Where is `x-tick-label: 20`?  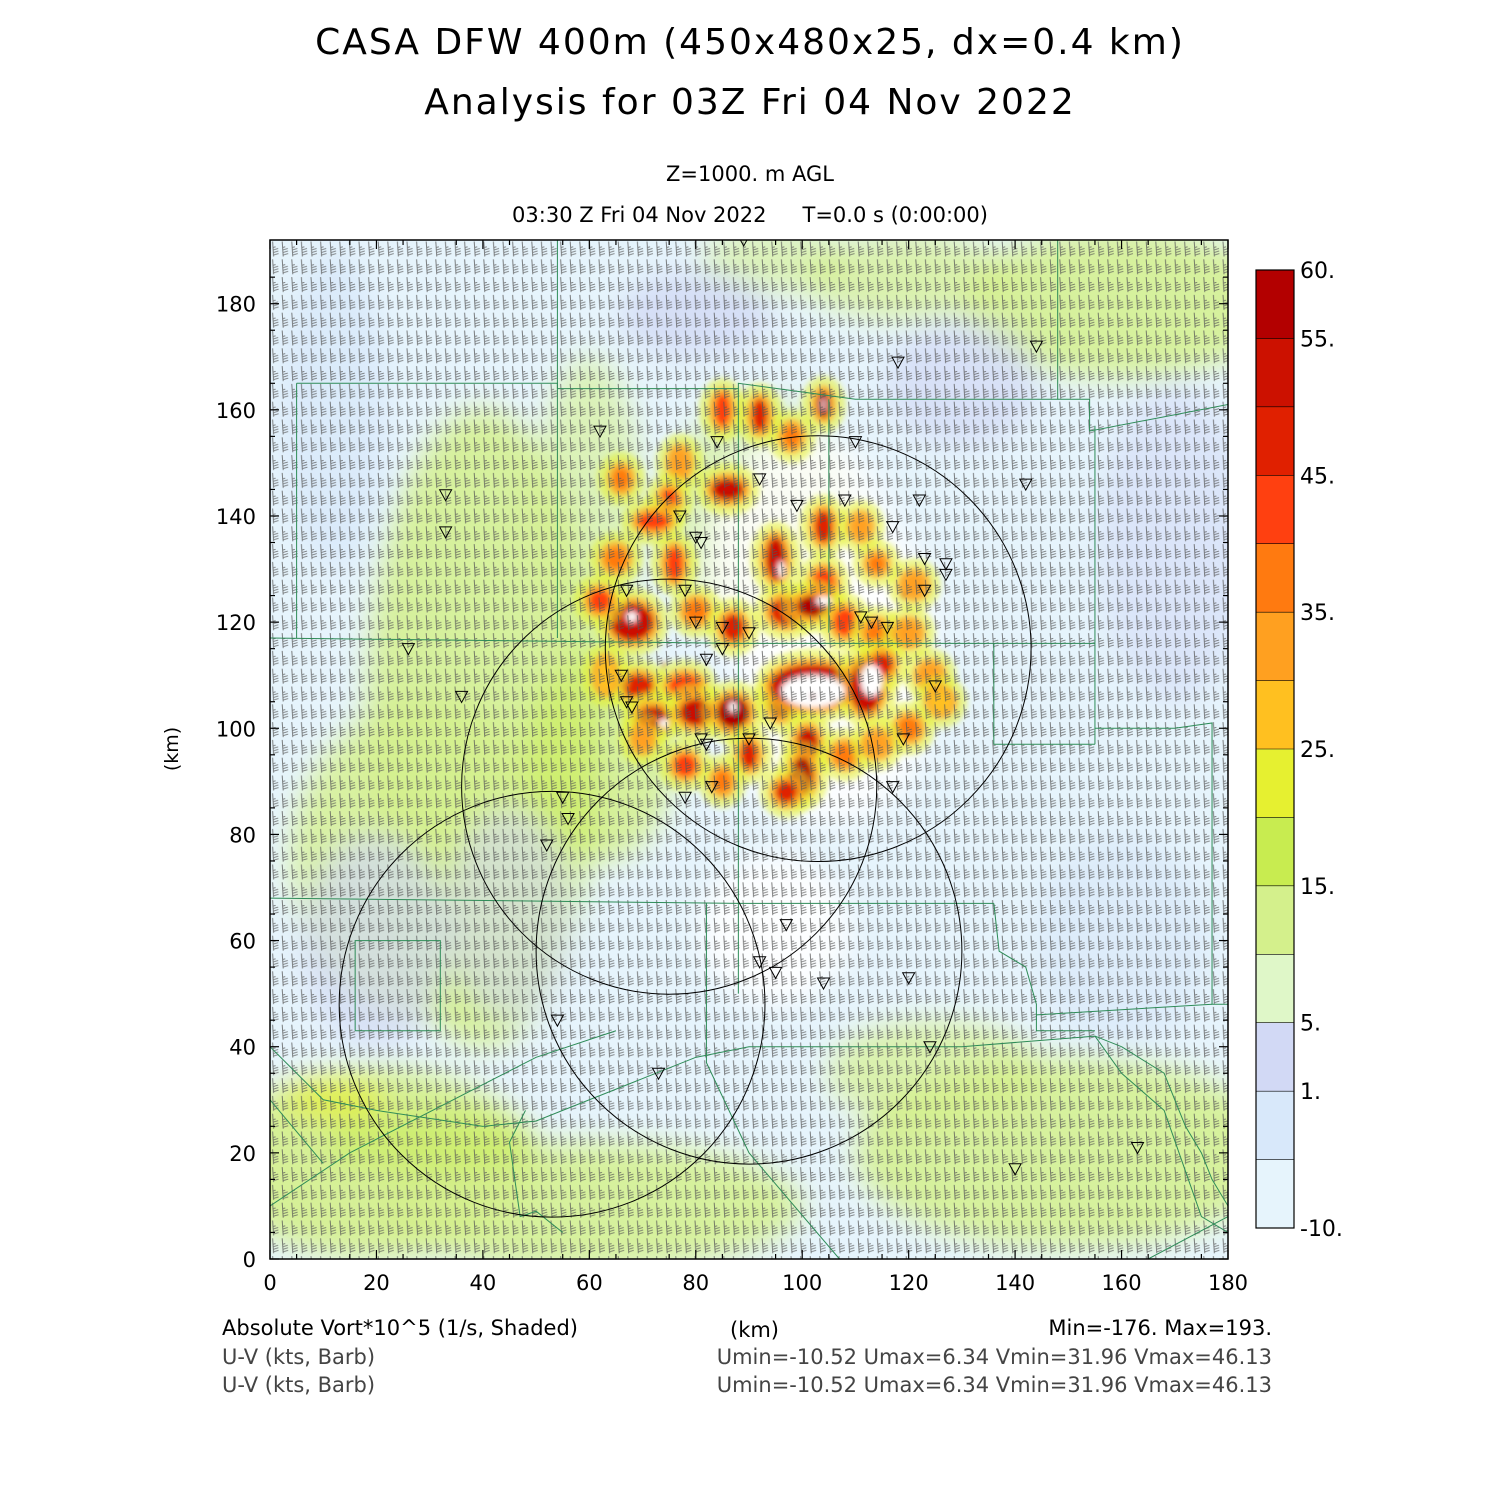 x-tick-label: 20 is located at coordinates (376, 1283).